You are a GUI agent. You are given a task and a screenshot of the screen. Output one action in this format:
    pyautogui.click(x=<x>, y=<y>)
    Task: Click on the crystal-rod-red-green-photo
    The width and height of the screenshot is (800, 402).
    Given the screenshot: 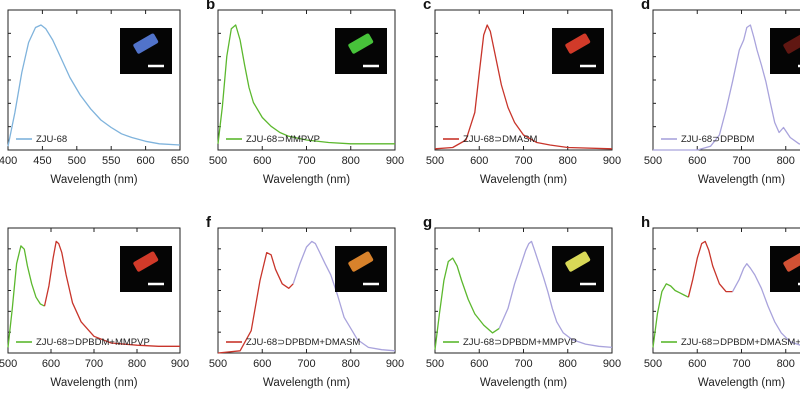 What is the action you would take?
    pyautogui.click(x=146, y=269)
    